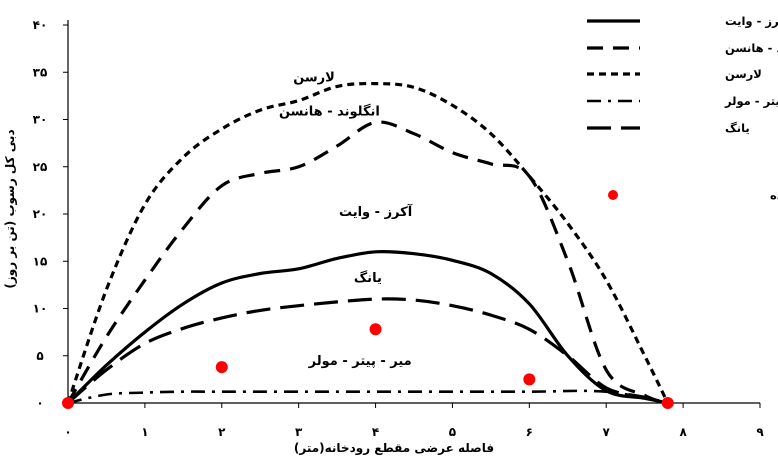 The image size is (778, 456). I want to click on legend-label: آکرز - وایت, so click(751, 21).